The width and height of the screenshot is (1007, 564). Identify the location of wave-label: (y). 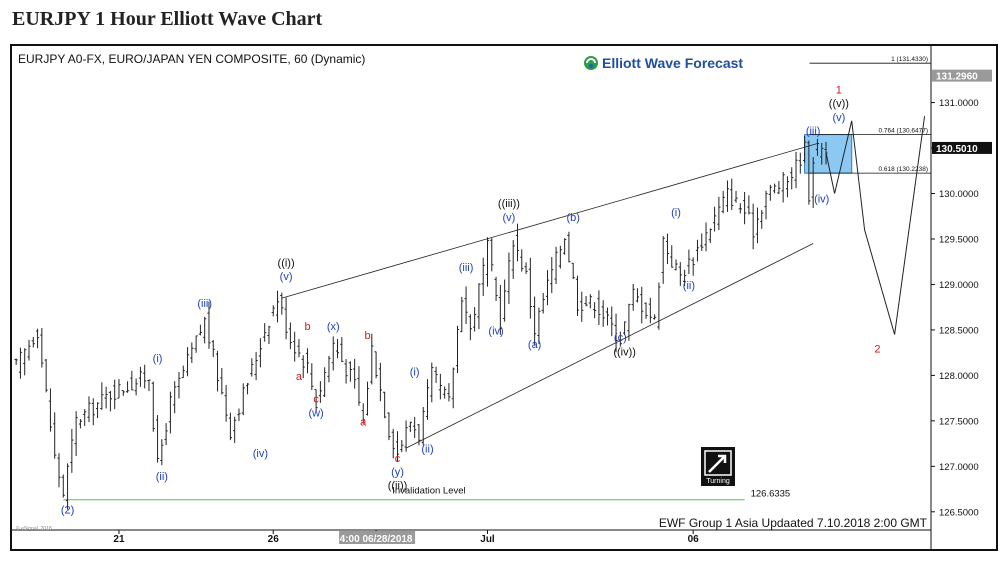
(397, 472).